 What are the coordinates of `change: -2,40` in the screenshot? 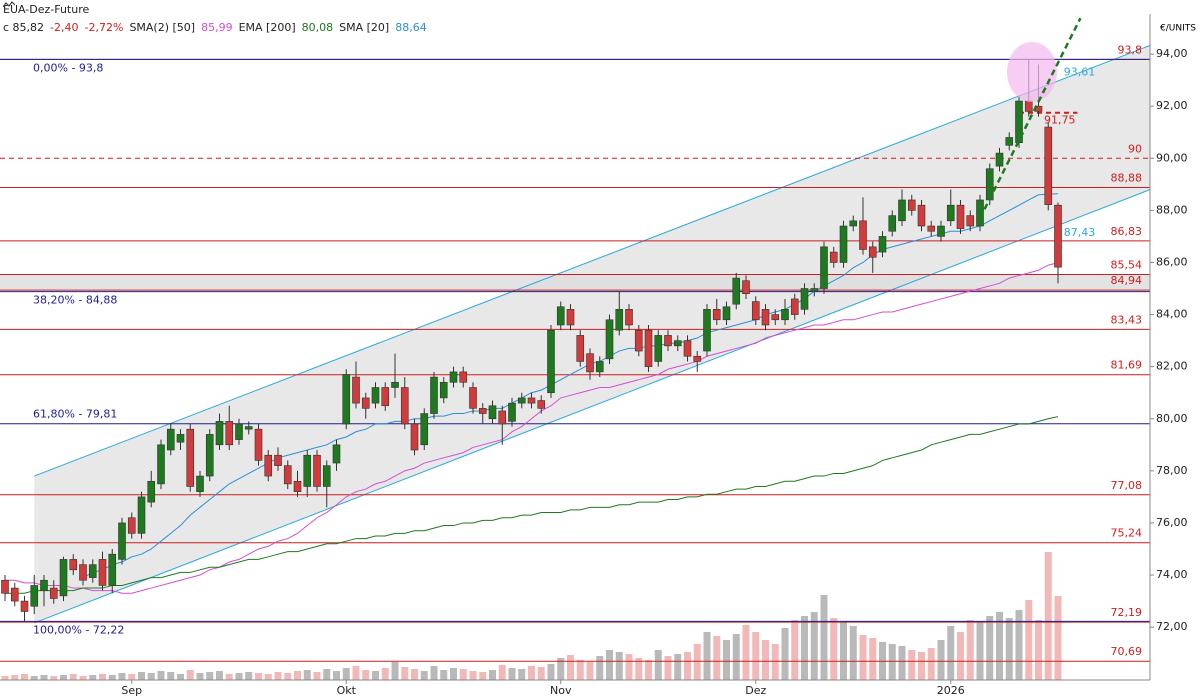 It's located at (64, 27).